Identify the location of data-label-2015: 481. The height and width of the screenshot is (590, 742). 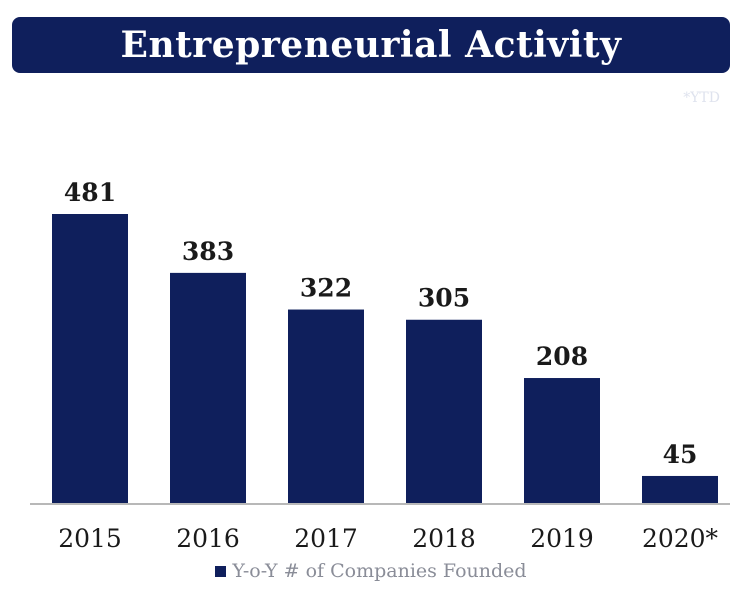
(90, 192).